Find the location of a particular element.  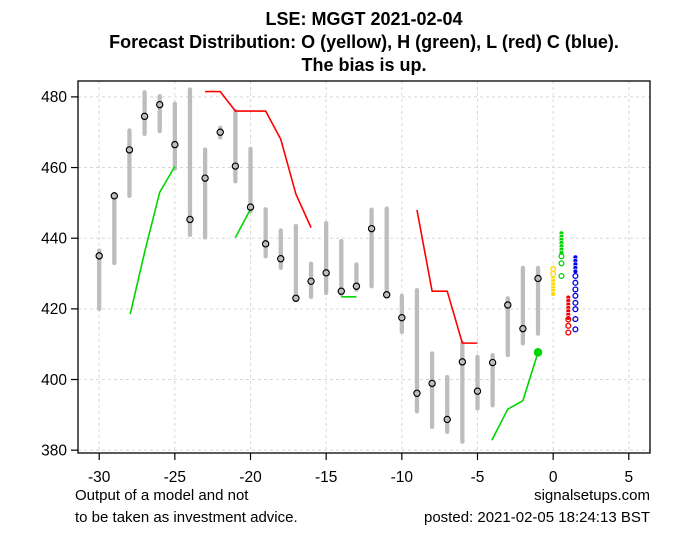

green-endpoint-marker is located at coordinates (538, 352).